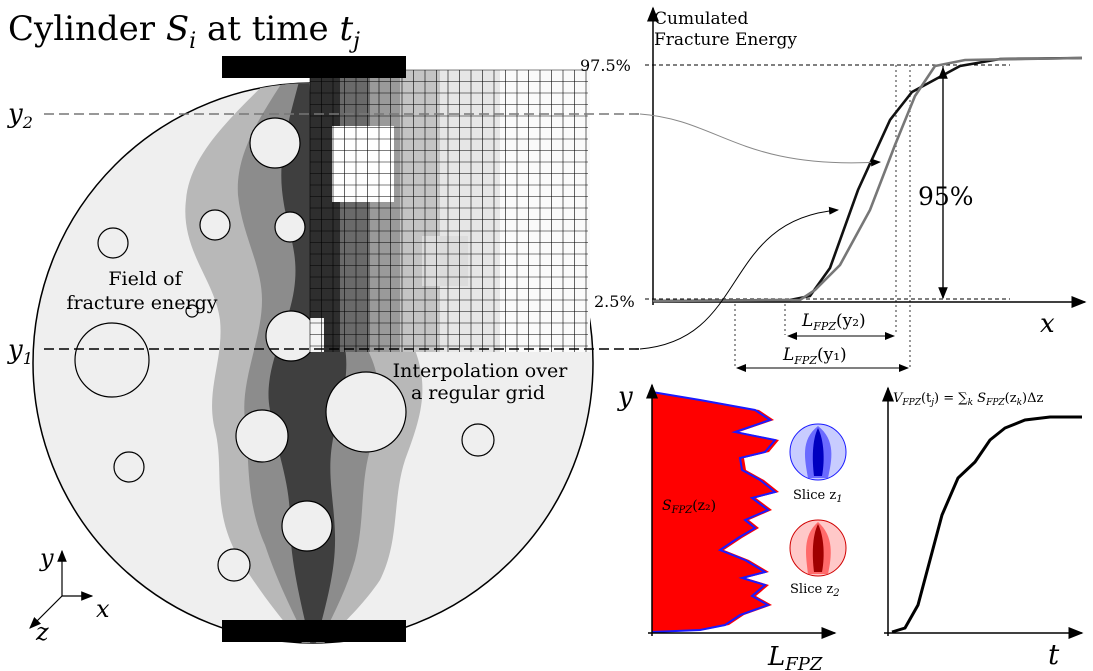 The height and width of the screenshot is (671, 1093). I want to click on profile-area, so click(715, 512).